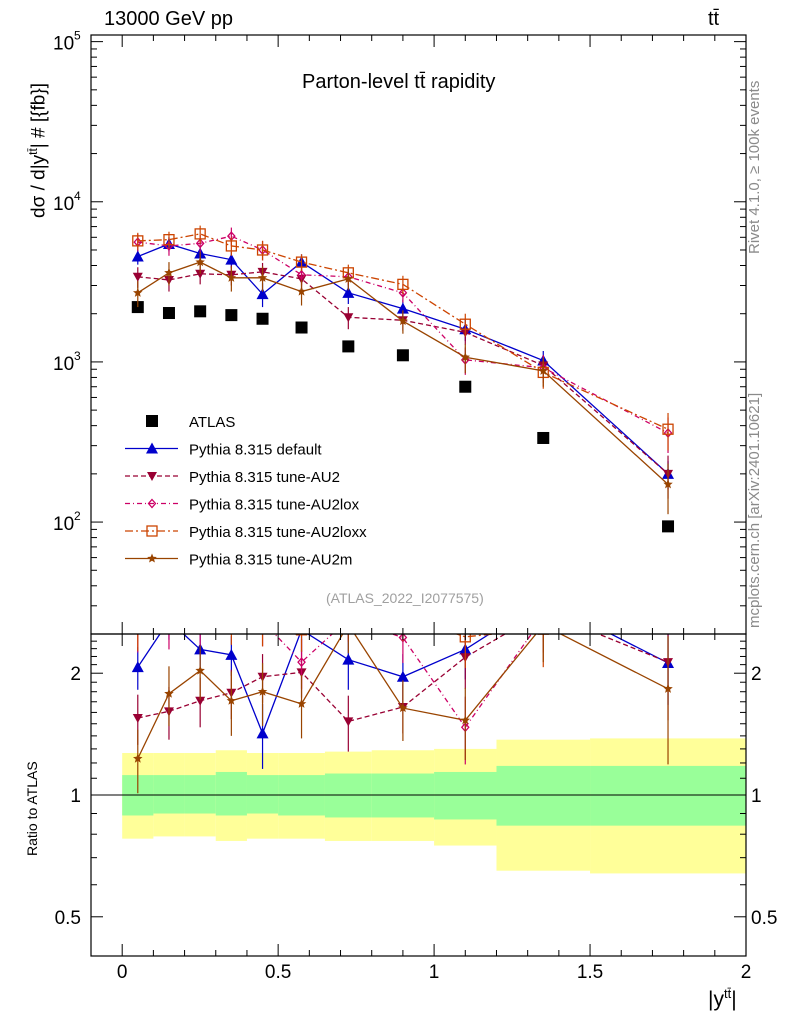  I want to click on analysis-id-label: (ATLAS_2022_I2077575), so click(405, 598).